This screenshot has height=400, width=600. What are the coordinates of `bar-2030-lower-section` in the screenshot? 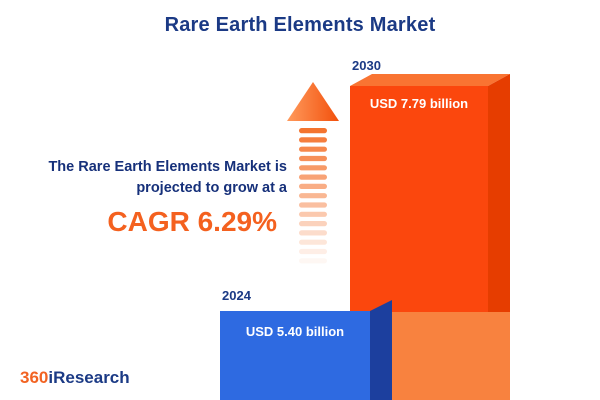 It's located at (440, 356).